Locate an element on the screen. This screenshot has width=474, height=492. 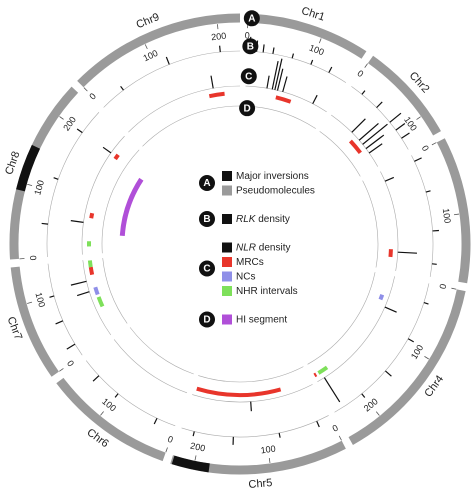
legend-badge is located at coordinates (207, 268).